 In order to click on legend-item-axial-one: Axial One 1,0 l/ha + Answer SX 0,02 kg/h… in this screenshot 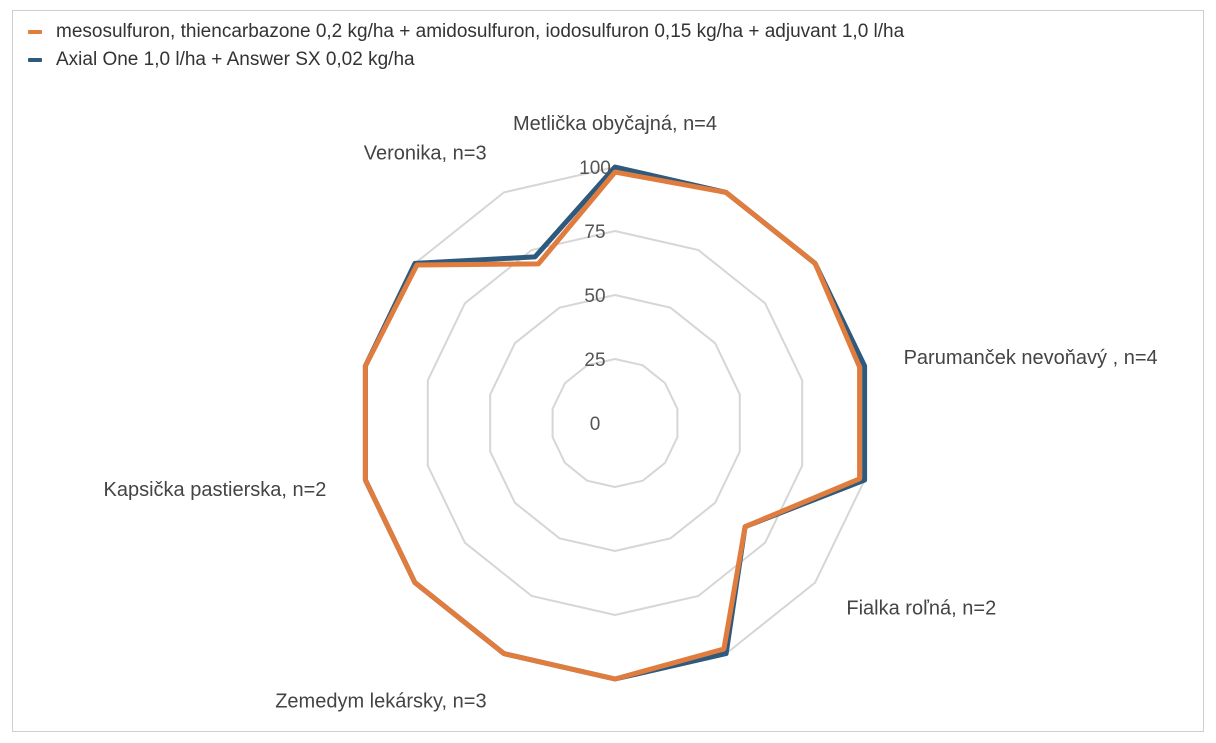, I will do `click(466, 60)`.